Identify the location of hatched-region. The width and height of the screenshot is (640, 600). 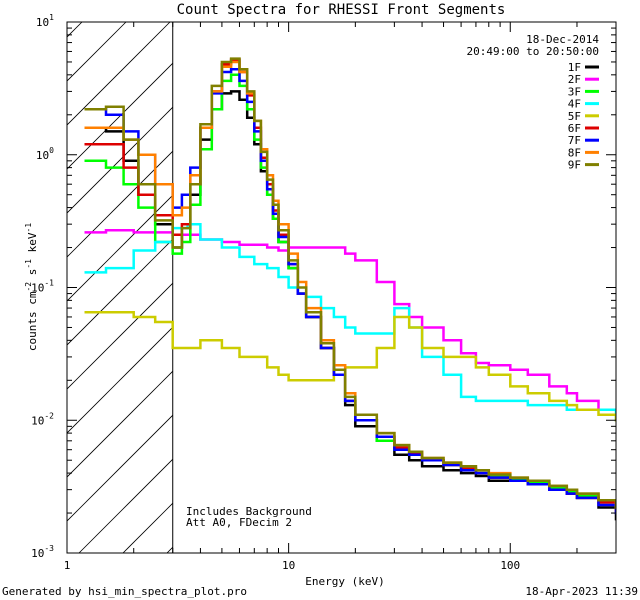
(120, 287).